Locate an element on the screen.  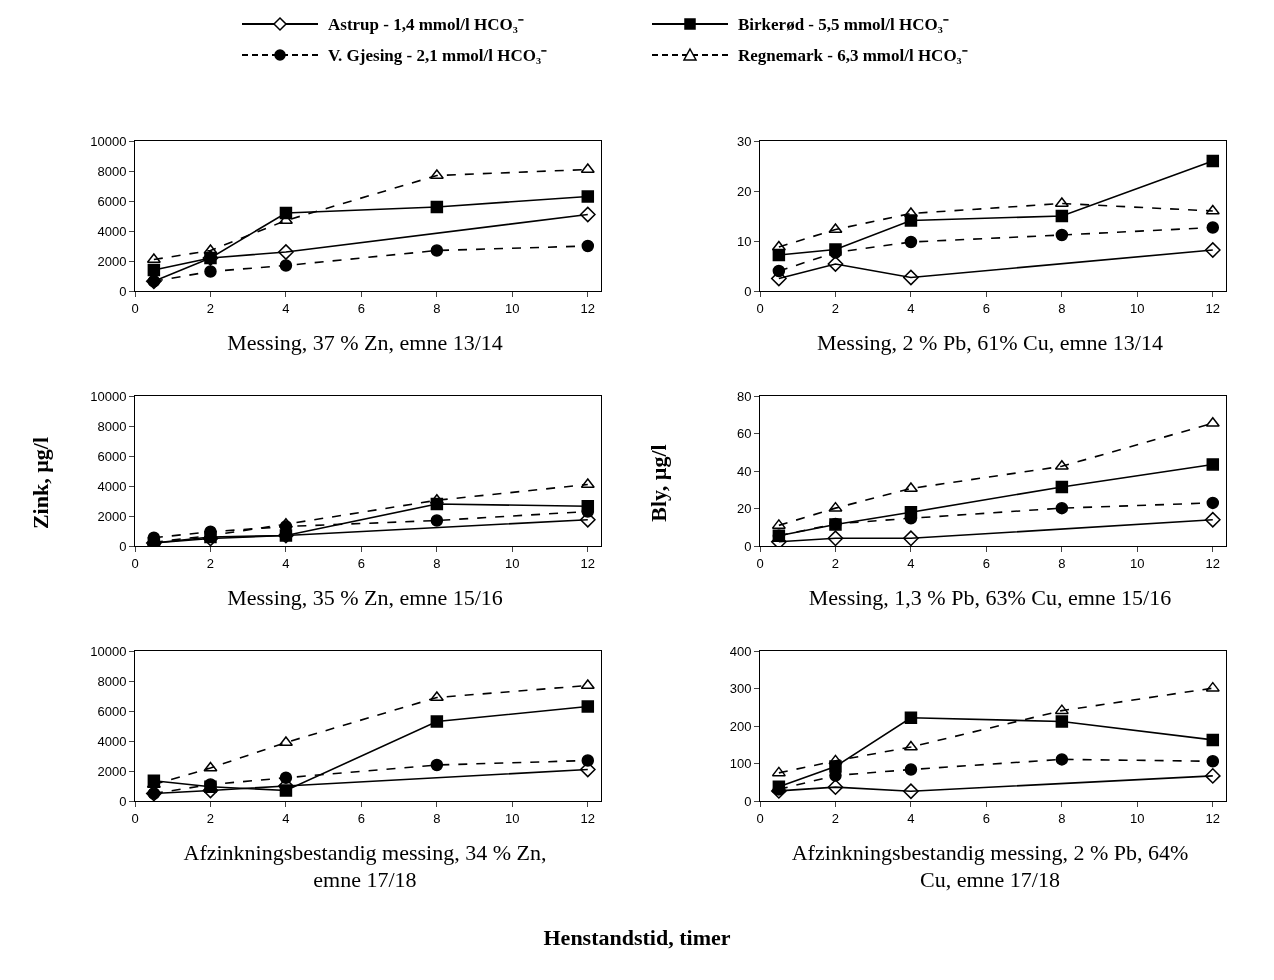
y-tick-label: 200 is located at coordinates (740, 726).